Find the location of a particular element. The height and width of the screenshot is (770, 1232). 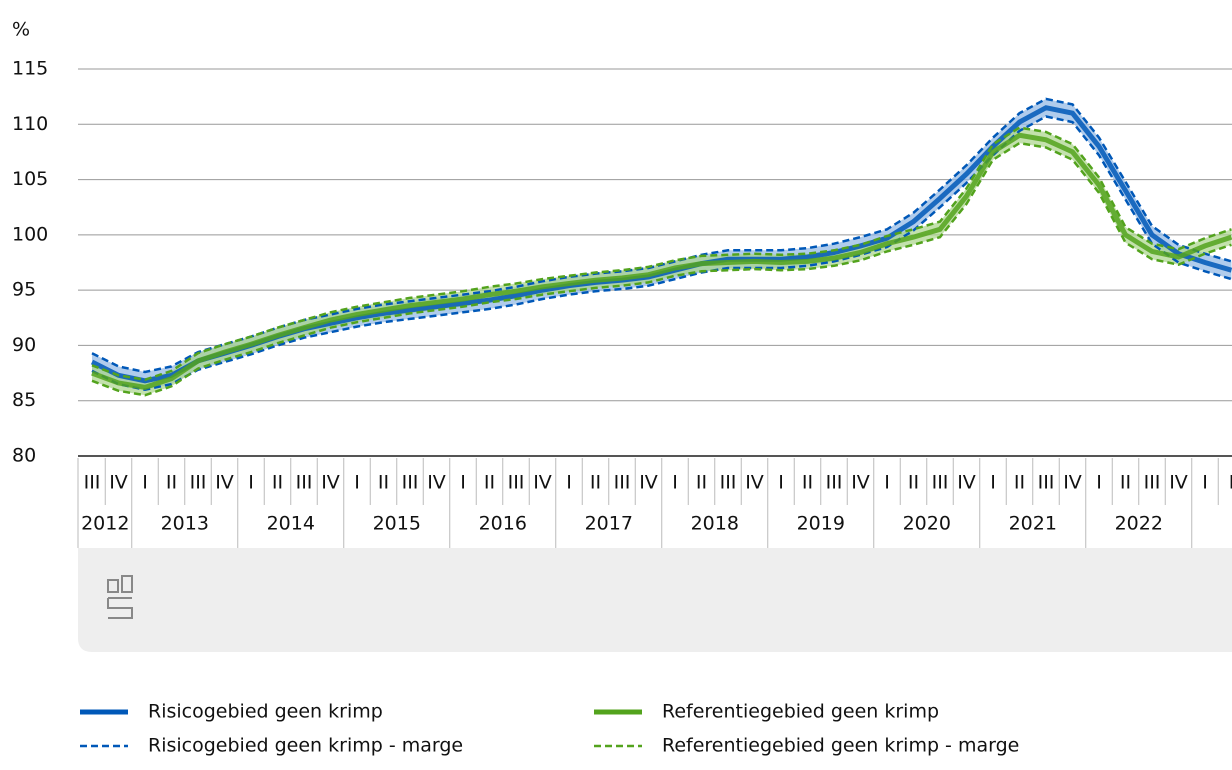

year-label: 2012 is located at coordinates (105, 524).